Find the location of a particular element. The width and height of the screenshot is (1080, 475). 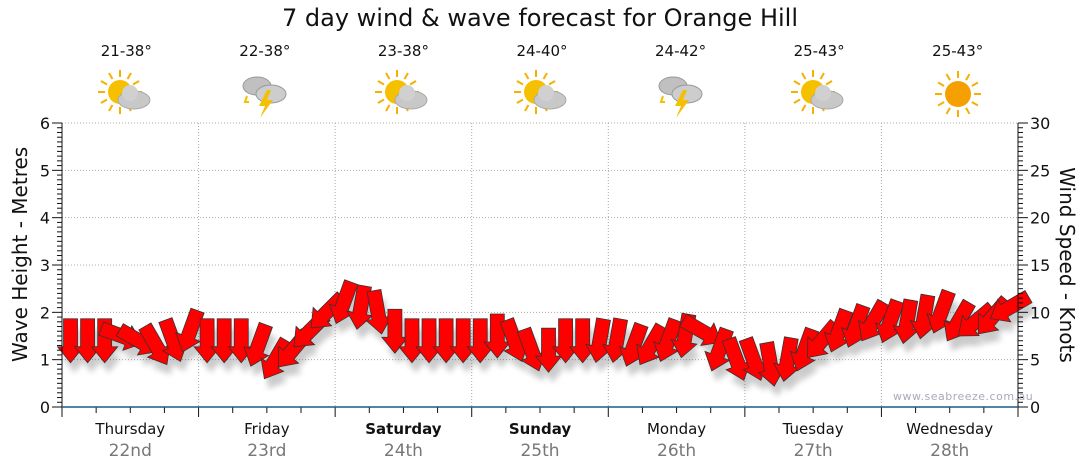

right-tick-label: 20 is located at coordinates (1040, 218).